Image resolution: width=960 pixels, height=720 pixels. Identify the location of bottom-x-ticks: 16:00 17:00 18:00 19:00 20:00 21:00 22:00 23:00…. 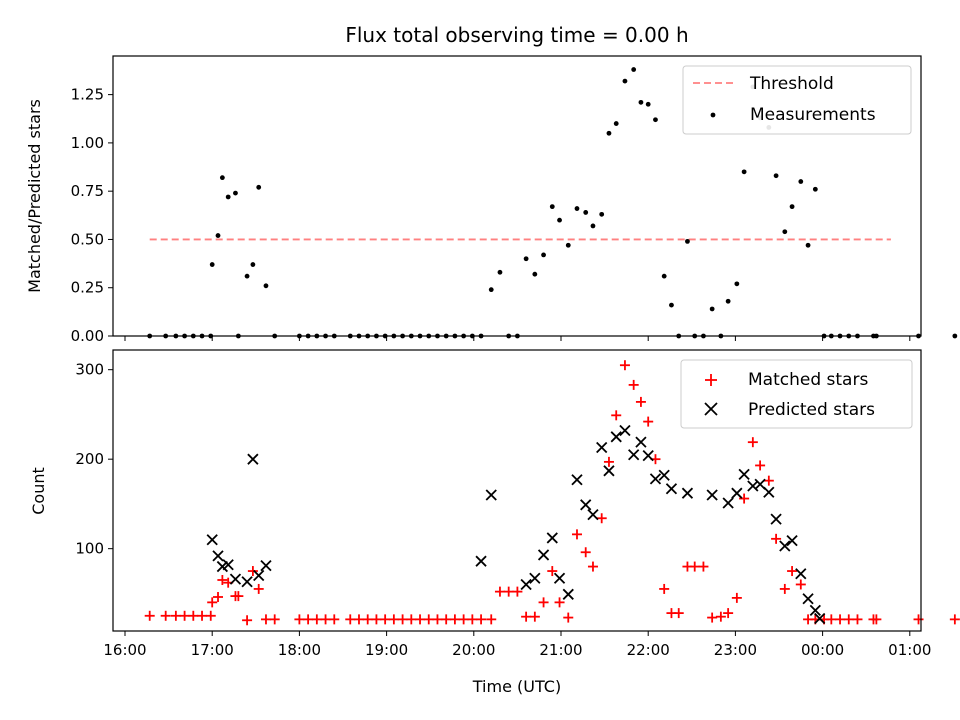
(517, 645).